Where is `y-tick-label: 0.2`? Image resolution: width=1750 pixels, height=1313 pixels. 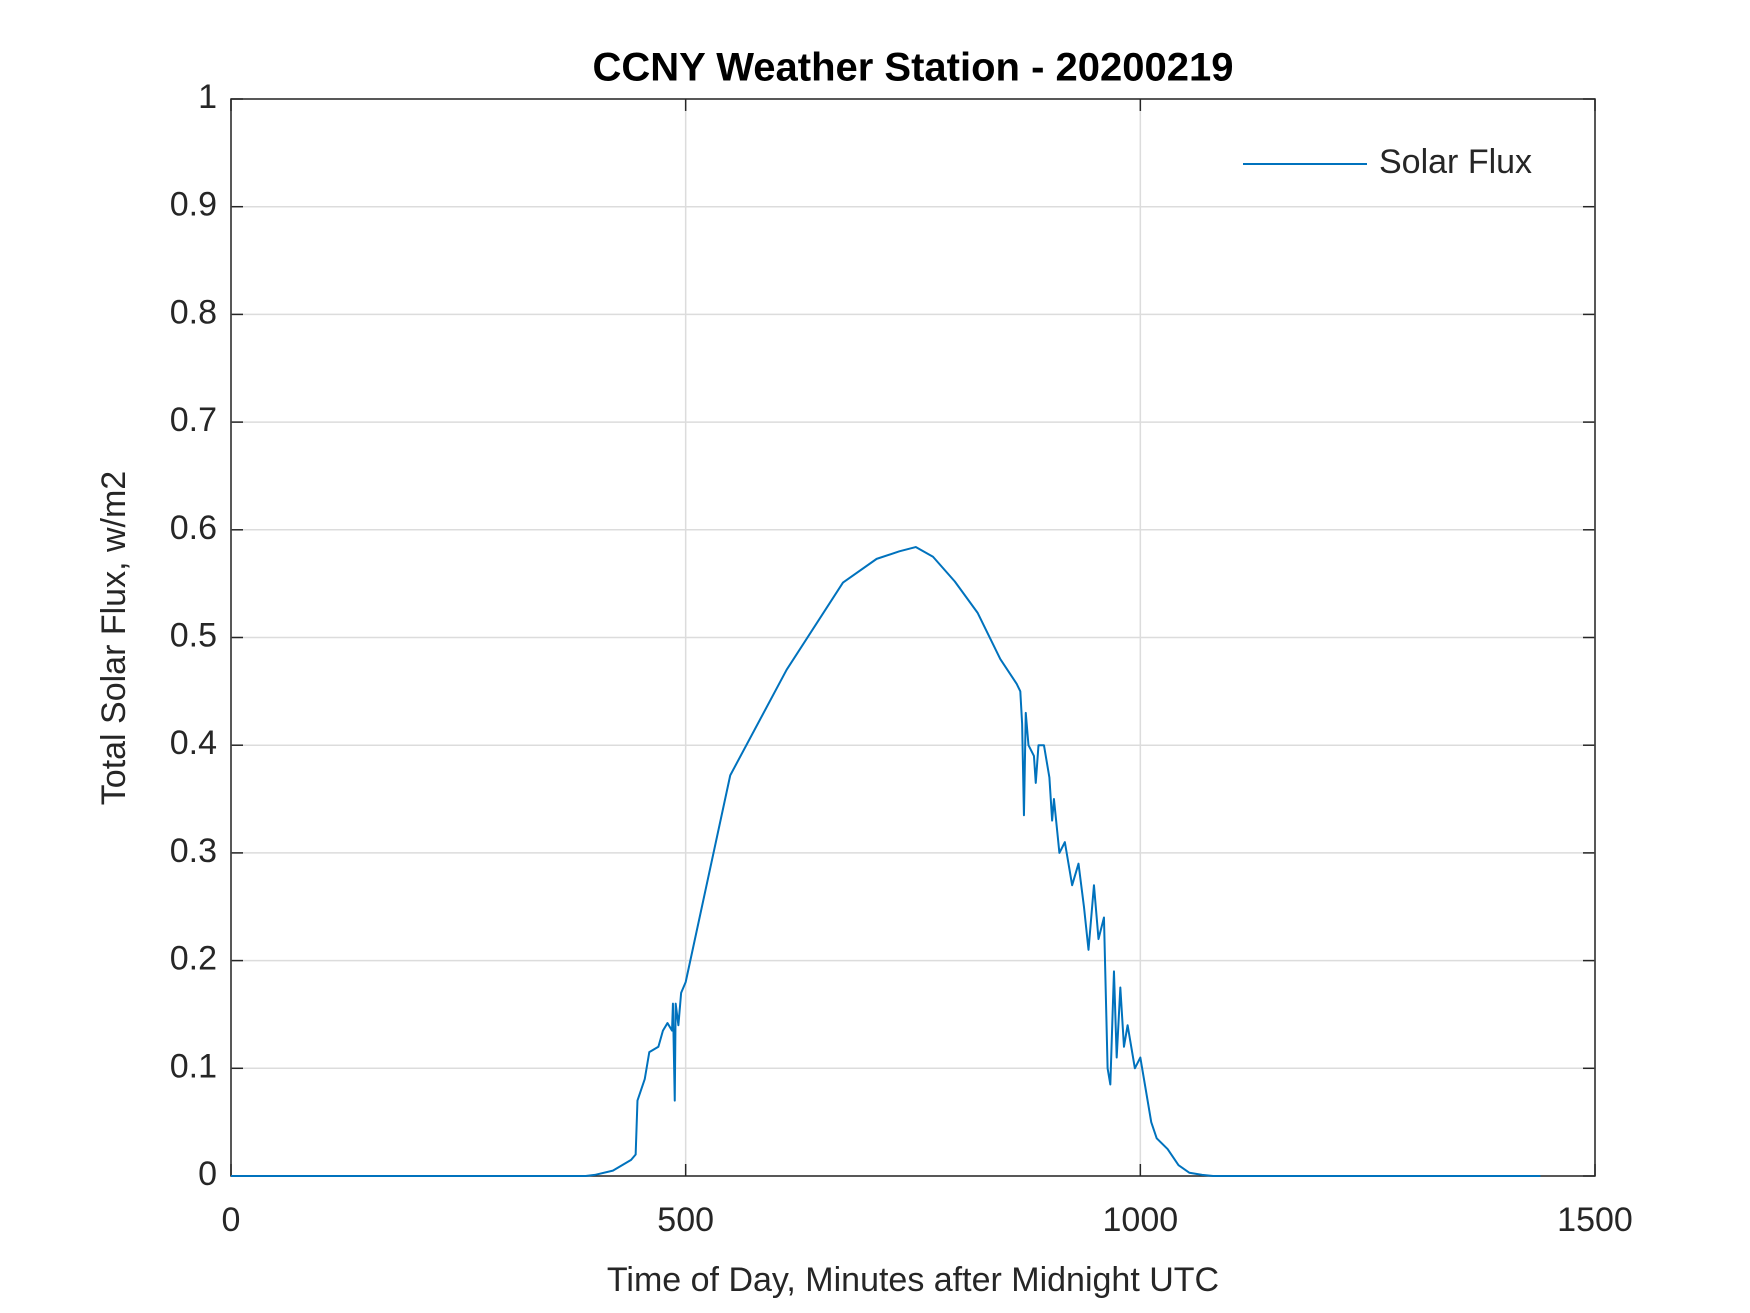 y-tick-label: 0.2 is located at coordinates (193, 959).